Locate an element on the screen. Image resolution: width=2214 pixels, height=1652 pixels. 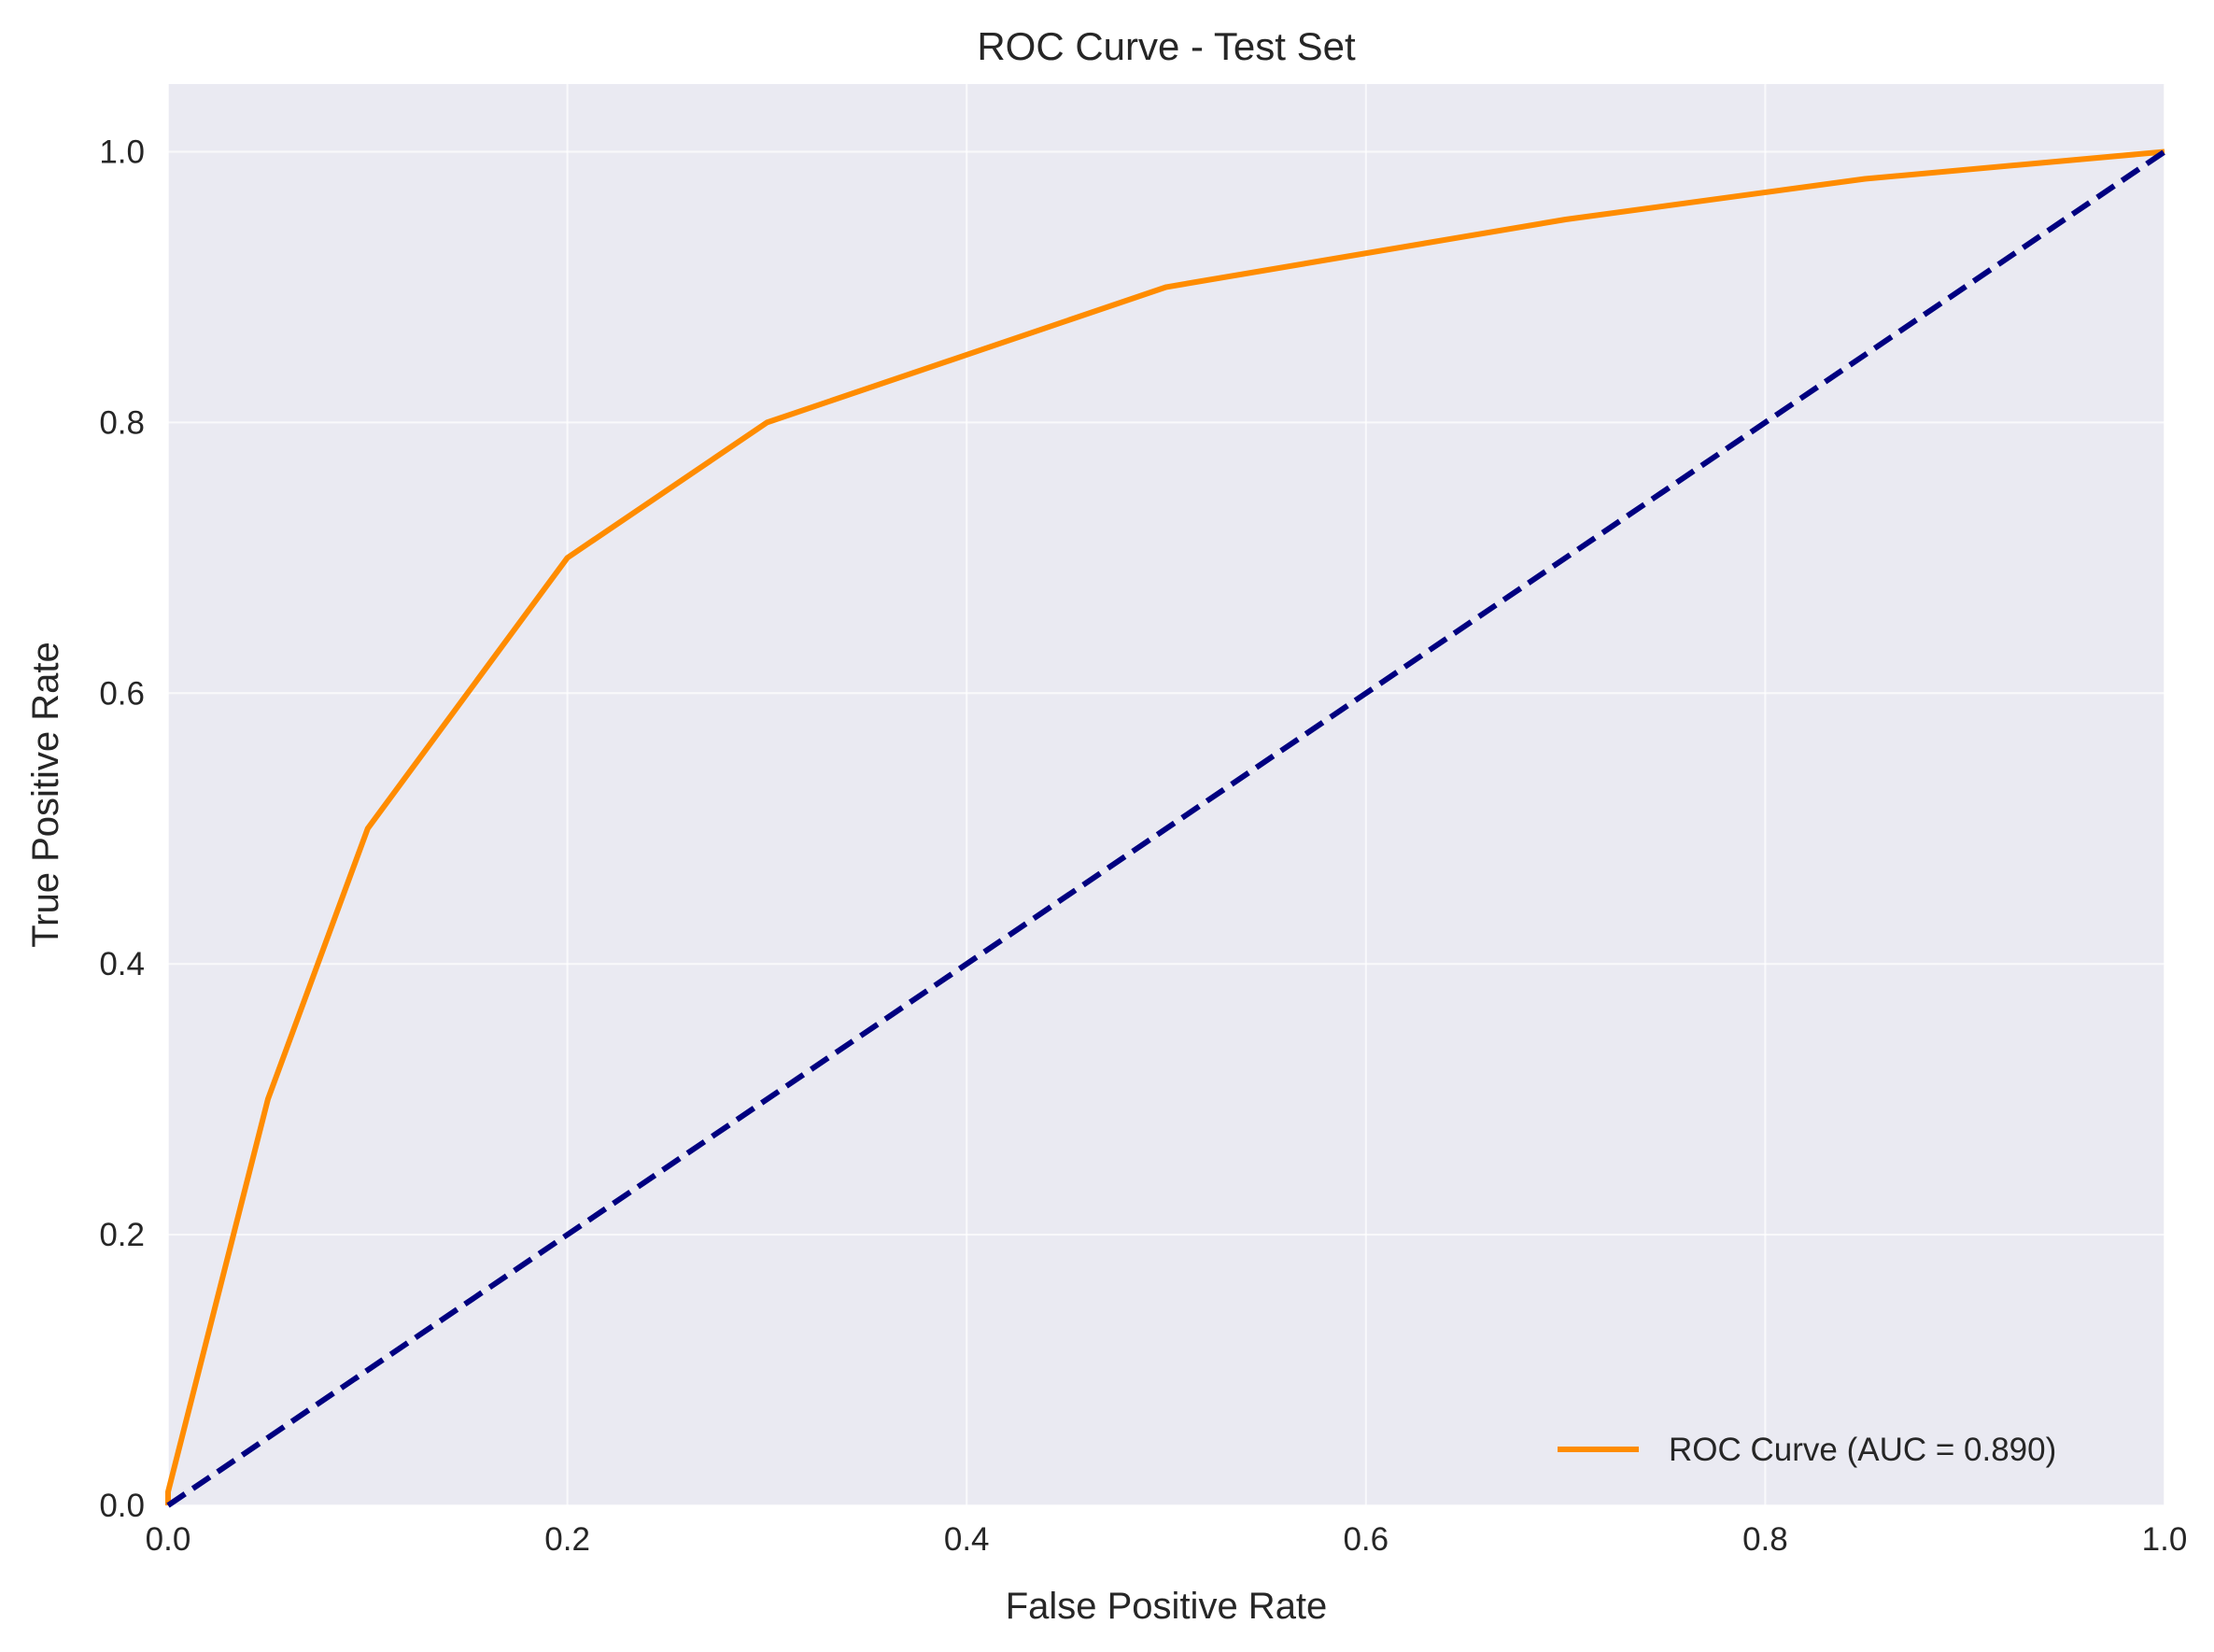
y-axis-label: True Positive Rate is located at coordinates (45, 795).